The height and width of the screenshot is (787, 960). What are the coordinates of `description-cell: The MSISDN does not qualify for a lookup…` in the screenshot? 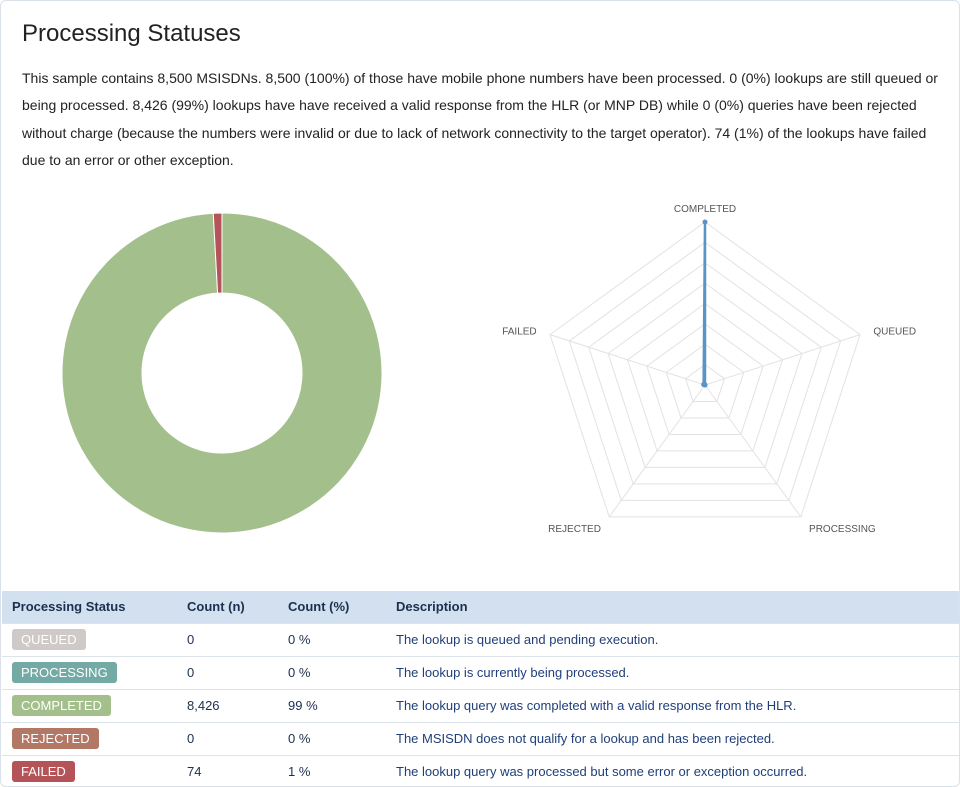 It's located at (672, 738).